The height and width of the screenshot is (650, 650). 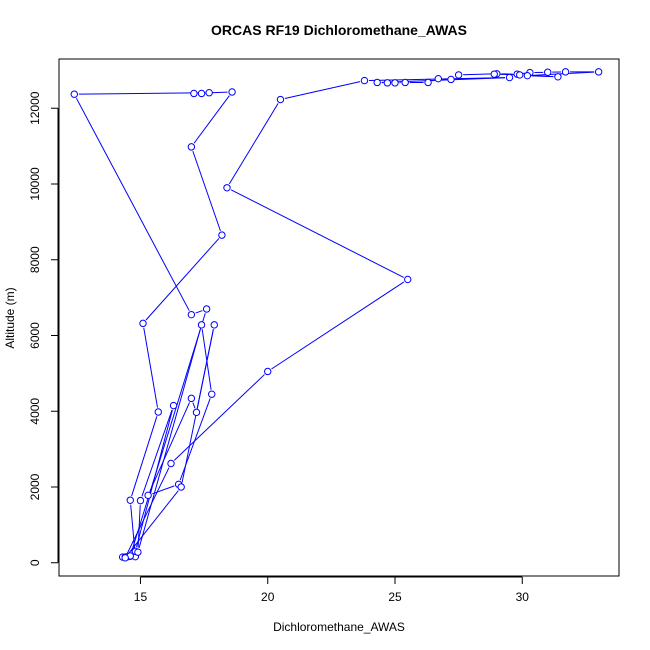 What do you see at coordinates (35, 184) in the screenshot?
I see `y-tick-label: 10000` at bounding box center [35, 184].